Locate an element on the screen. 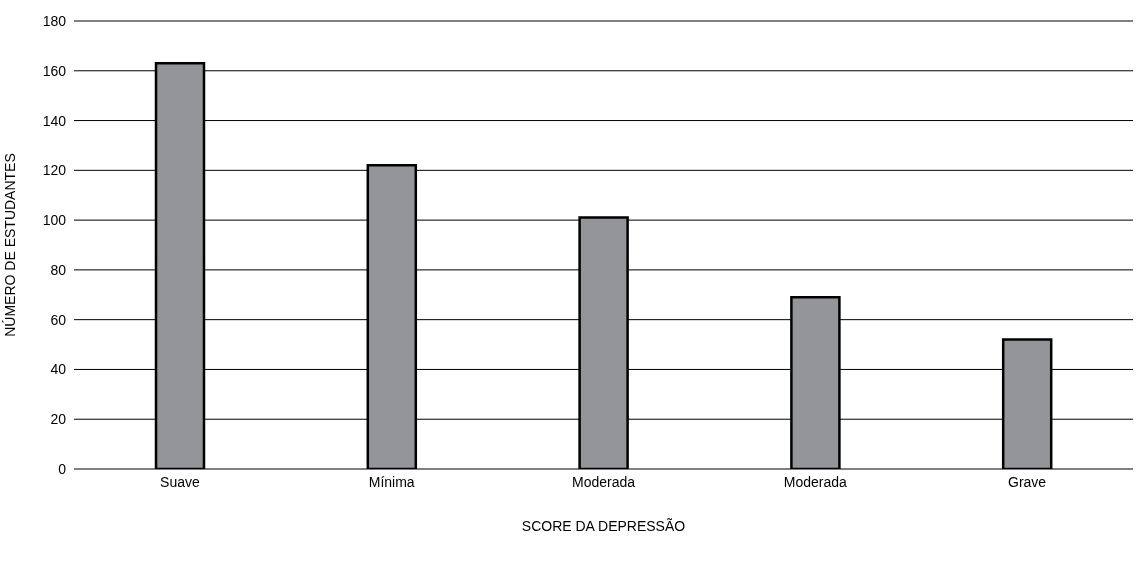 The height and width of the screenshot is (561, 1144). y-tick-label: 60 is located at coordinates (58, 319).